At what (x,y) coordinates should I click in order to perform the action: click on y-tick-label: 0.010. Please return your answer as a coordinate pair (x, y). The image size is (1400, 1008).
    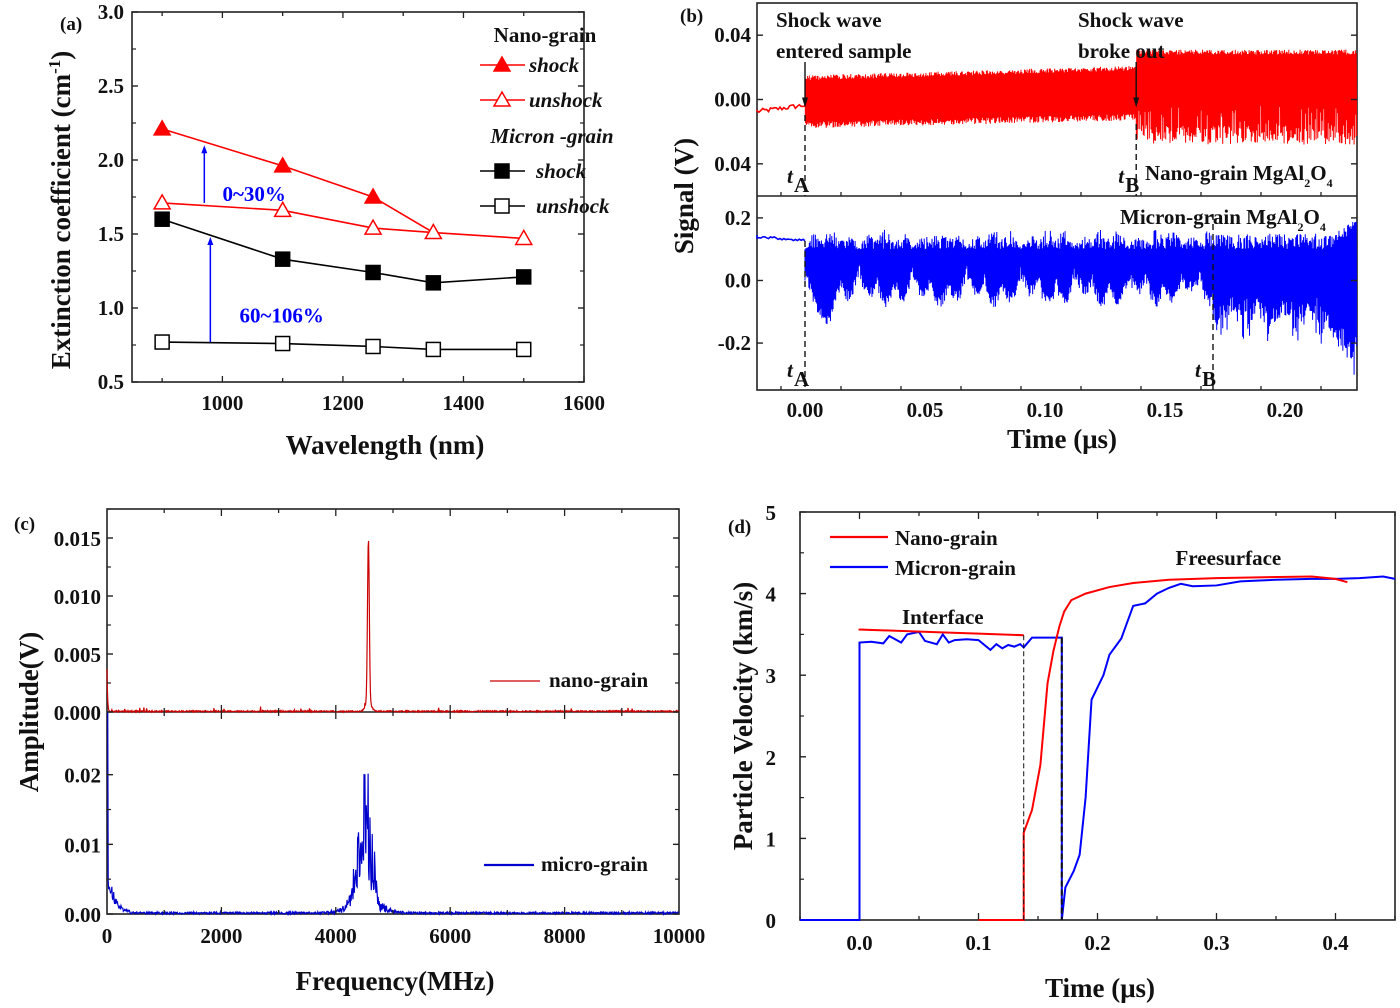
    Looking at the image, I should click on (77, 597).